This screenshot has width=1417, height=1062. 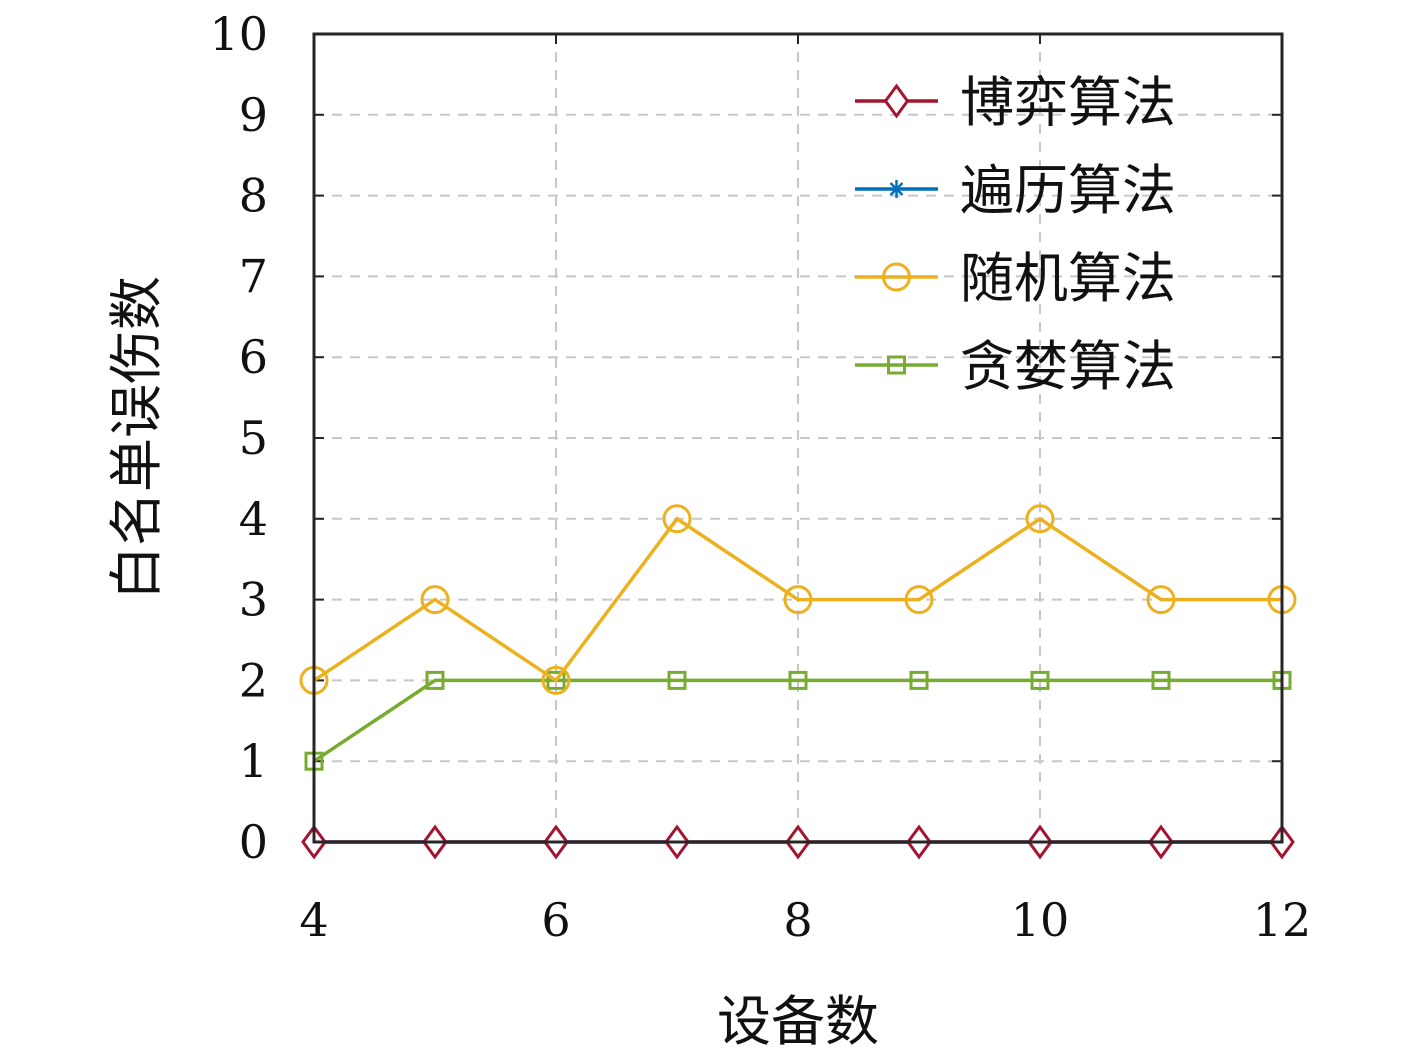 I want to click on legend-entry: 贪婪算法, so click(x=1015, y=366).